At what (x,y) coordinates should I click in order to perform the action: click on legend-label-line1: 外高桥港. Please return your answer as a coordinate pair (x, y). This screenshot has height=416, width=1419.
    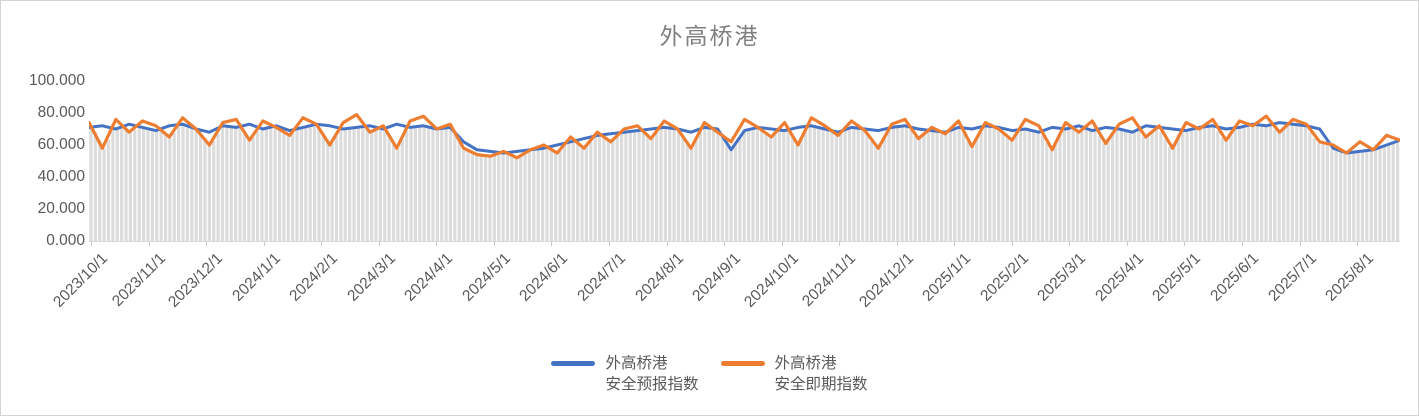
    Looking at the image, I should click on (805, 363).